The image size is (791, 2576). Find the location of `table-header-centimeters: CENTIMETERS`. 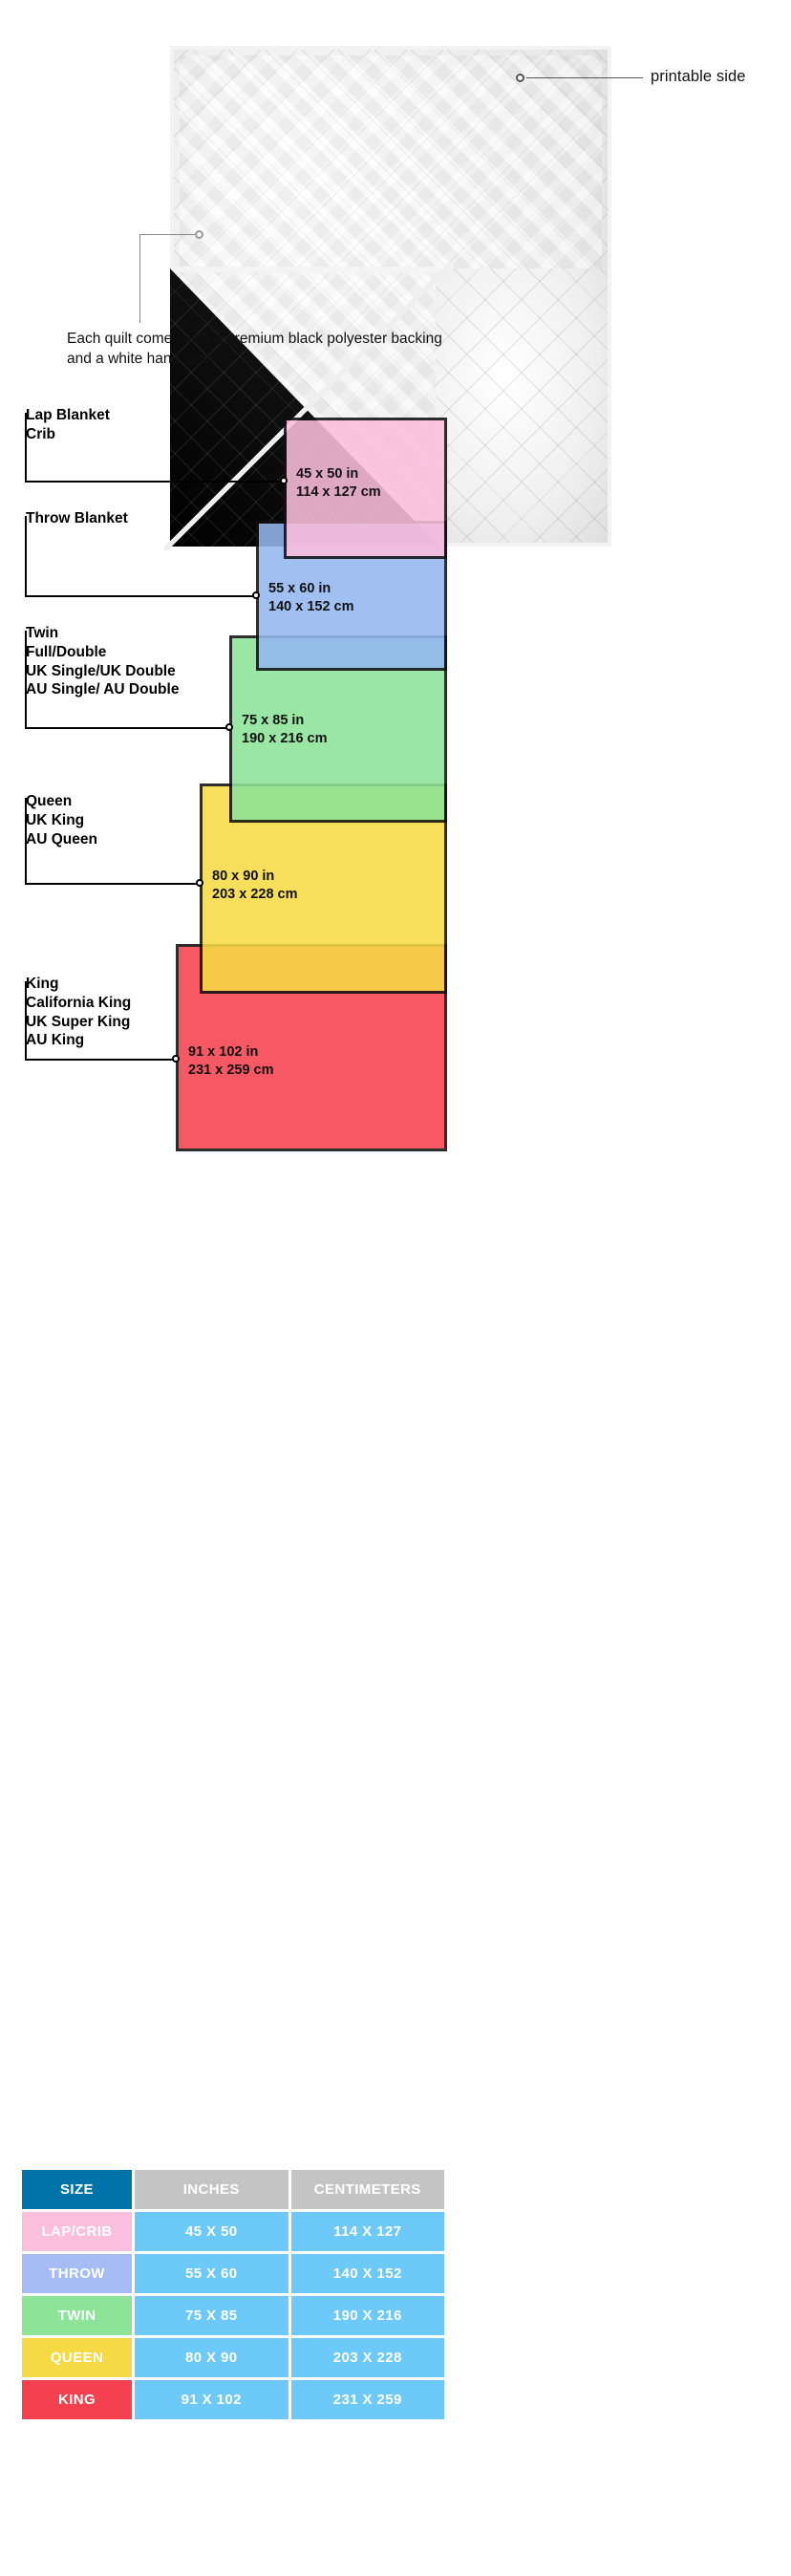

table-header-centimeters: CENTIMETERS is located at coordinates (367, 2189).